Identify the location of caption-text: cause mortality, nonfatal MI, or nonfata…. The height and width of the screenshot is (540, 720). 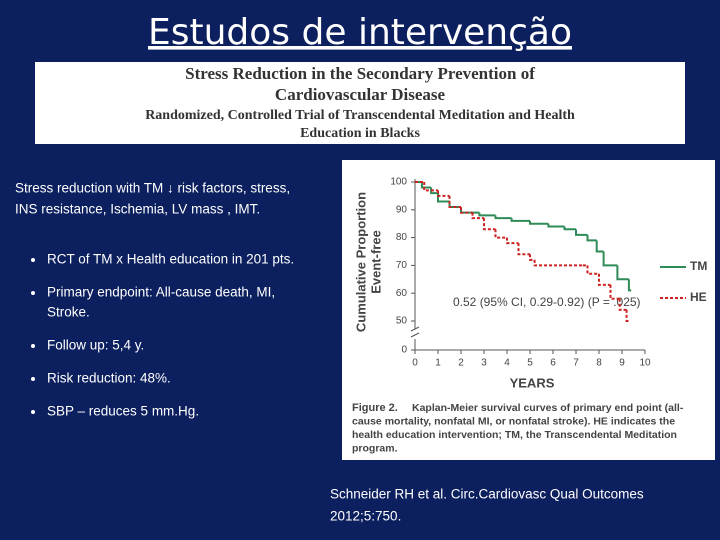
(513, 421).